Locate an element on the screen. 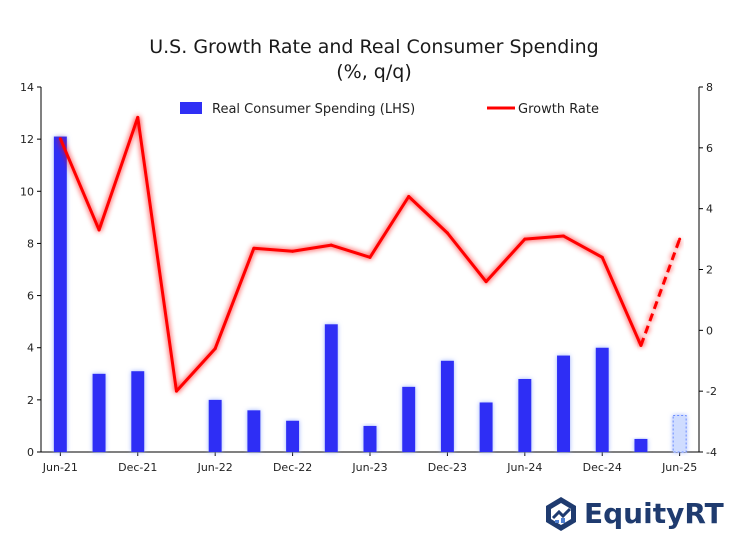 This screenshot has height=555, width=748. x-tick-label: Dec-22 is located at coordinates (292, 467).